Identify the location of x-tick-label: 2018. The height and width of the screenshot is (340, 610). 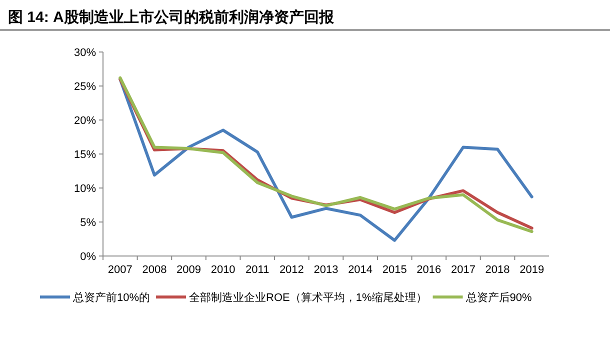
(497, 270).